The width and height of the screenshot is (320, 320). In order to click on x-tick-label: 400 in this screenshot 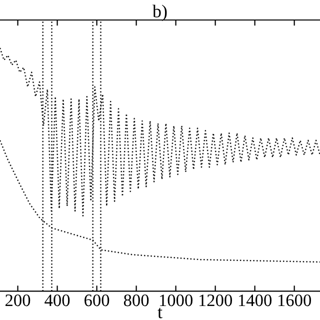, I will do `click(57, 300)`.